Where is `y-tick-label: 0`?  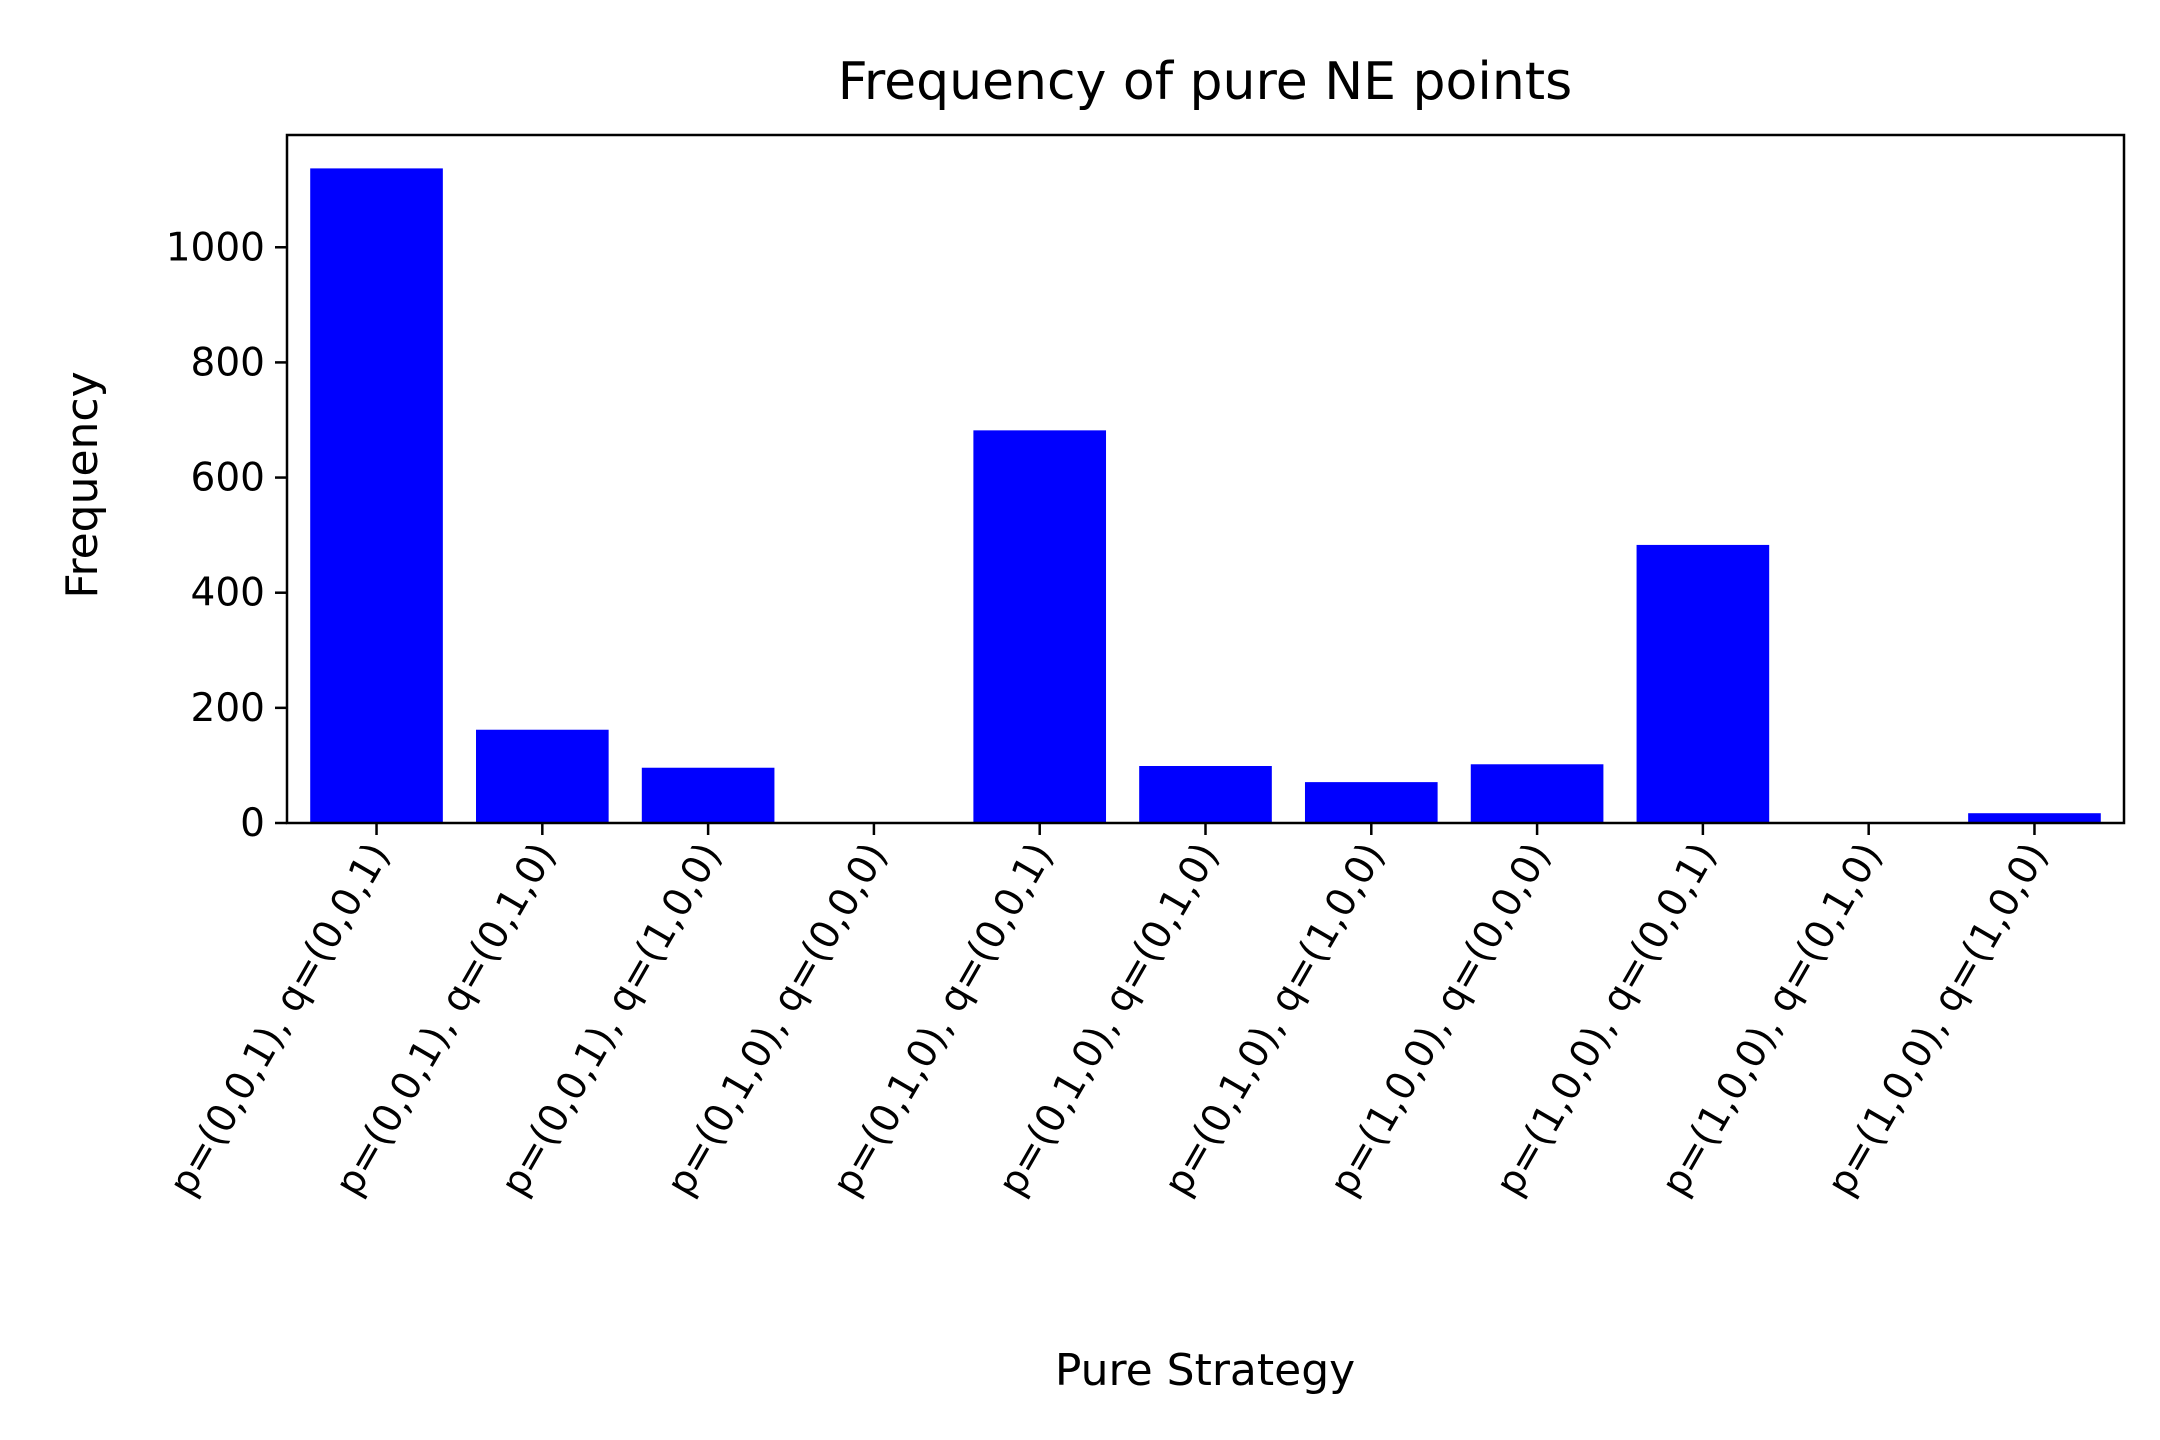 y-tick-label: 0 is located at coordinates (252, 823).